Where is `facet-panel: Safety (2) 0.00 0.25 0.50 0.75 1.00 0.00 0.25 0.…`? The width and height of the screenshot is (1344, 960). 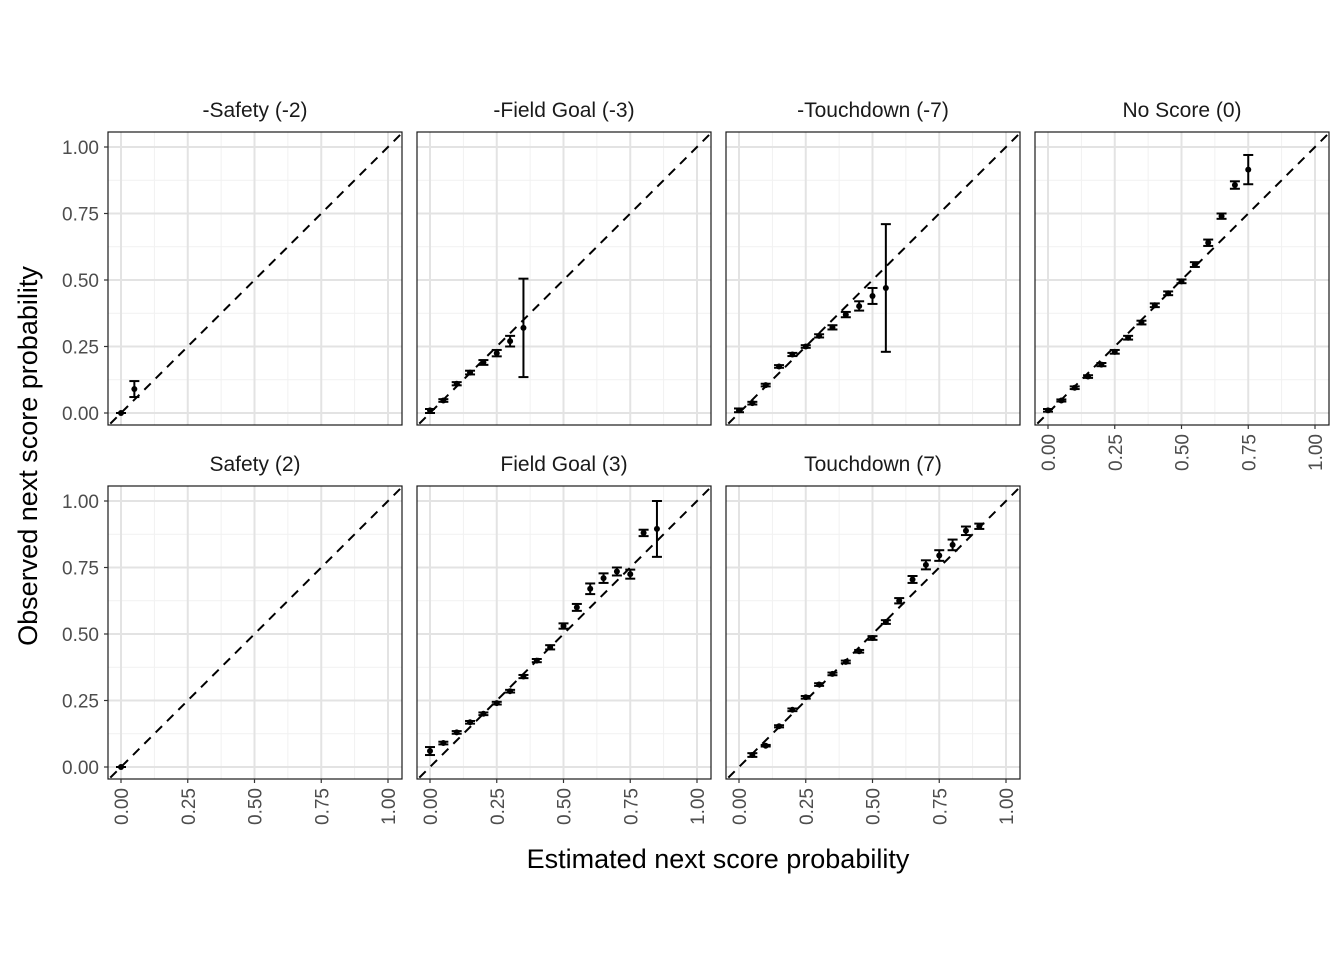 facet-panel: Safety (2) 0.00 0.25 0.50 0.75 1.00 0.00 0.25 0.… is located at coordinates (233, 639).